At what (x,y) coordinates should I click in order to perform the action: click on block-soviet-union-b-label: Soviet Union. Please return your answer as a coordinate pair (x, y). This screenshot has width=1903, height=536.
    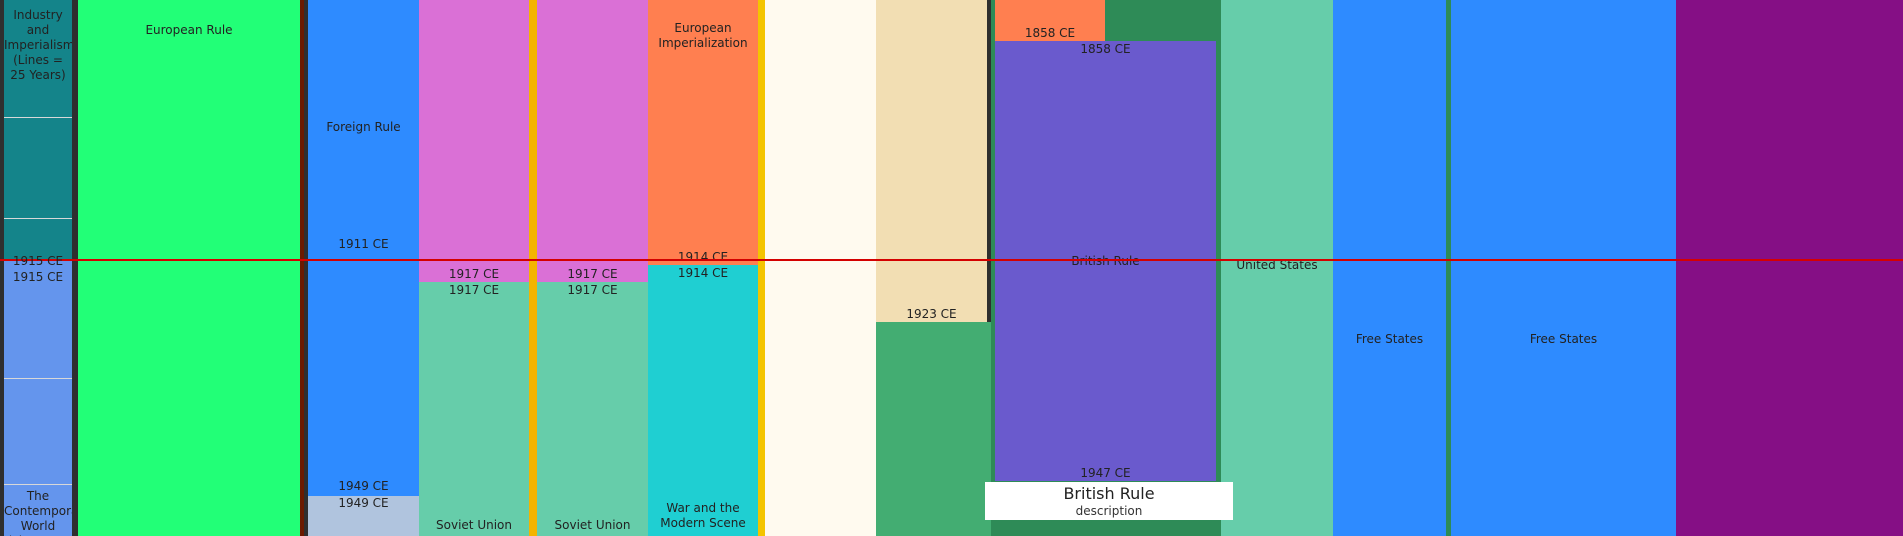
    Looking at the image, I should click on (592, 525).